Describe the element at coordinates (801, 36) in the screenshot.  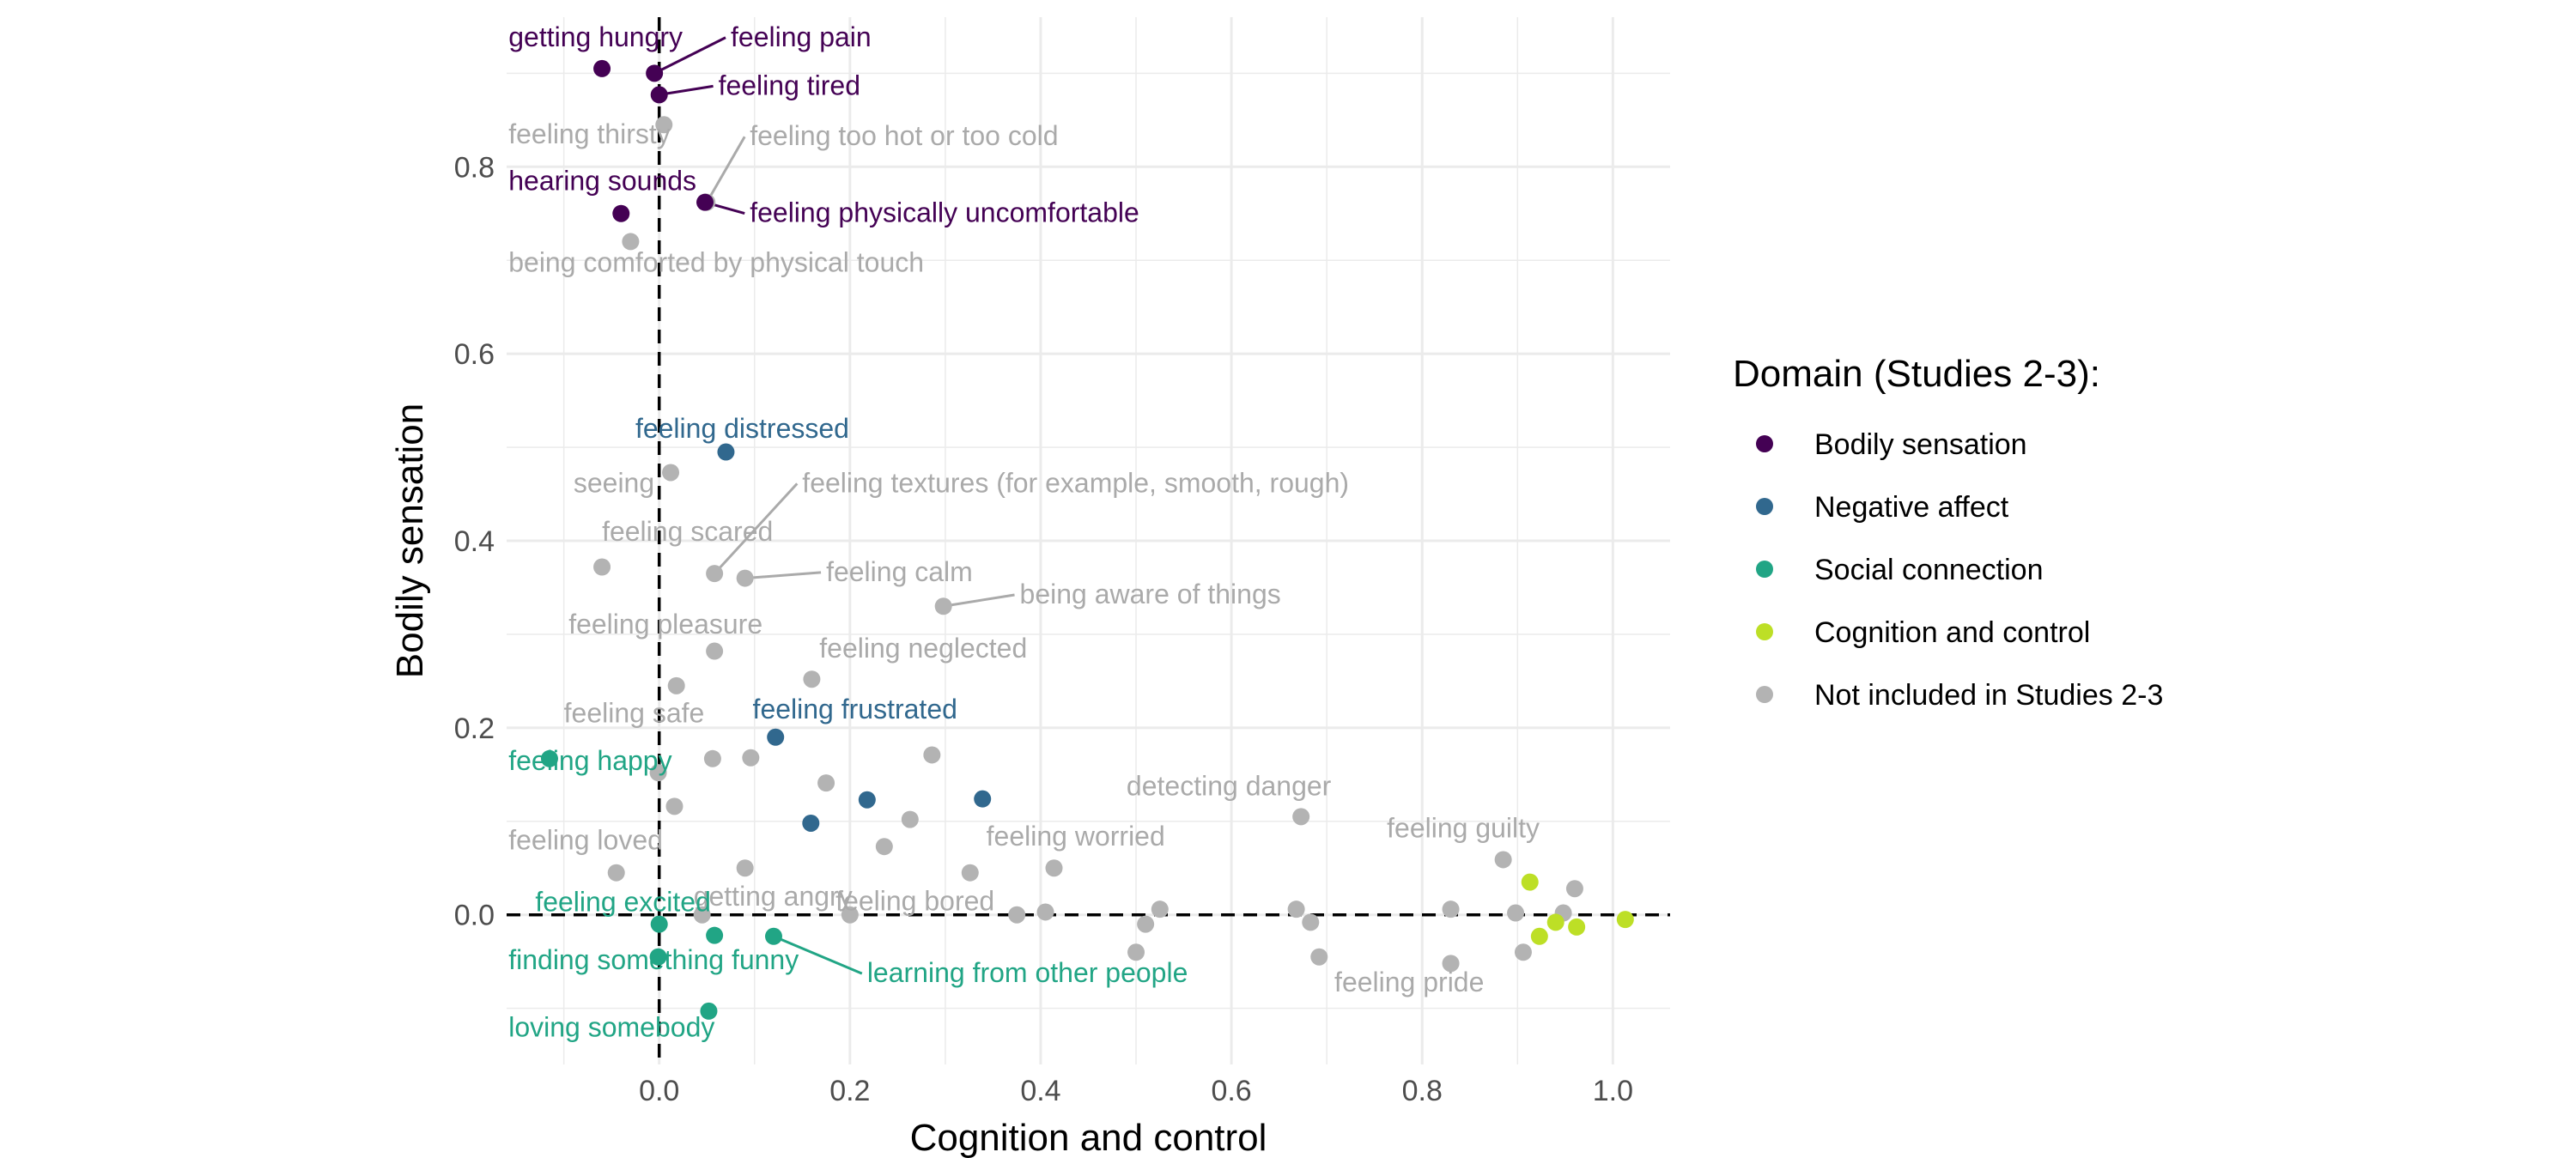
I see `point-label: feeling pain` at that location.